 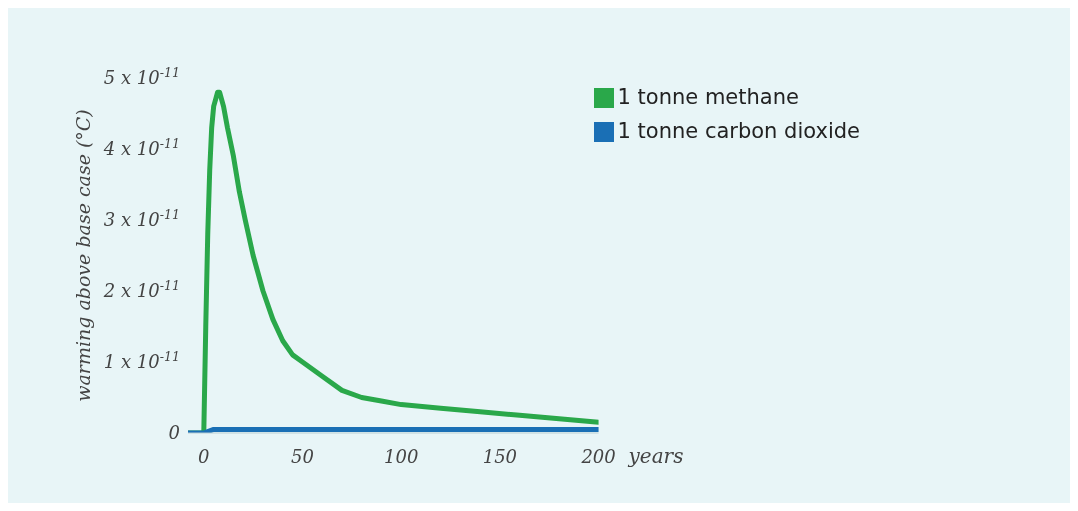 I want to click on x-tick-label: 100, so click(x=401, y=456).